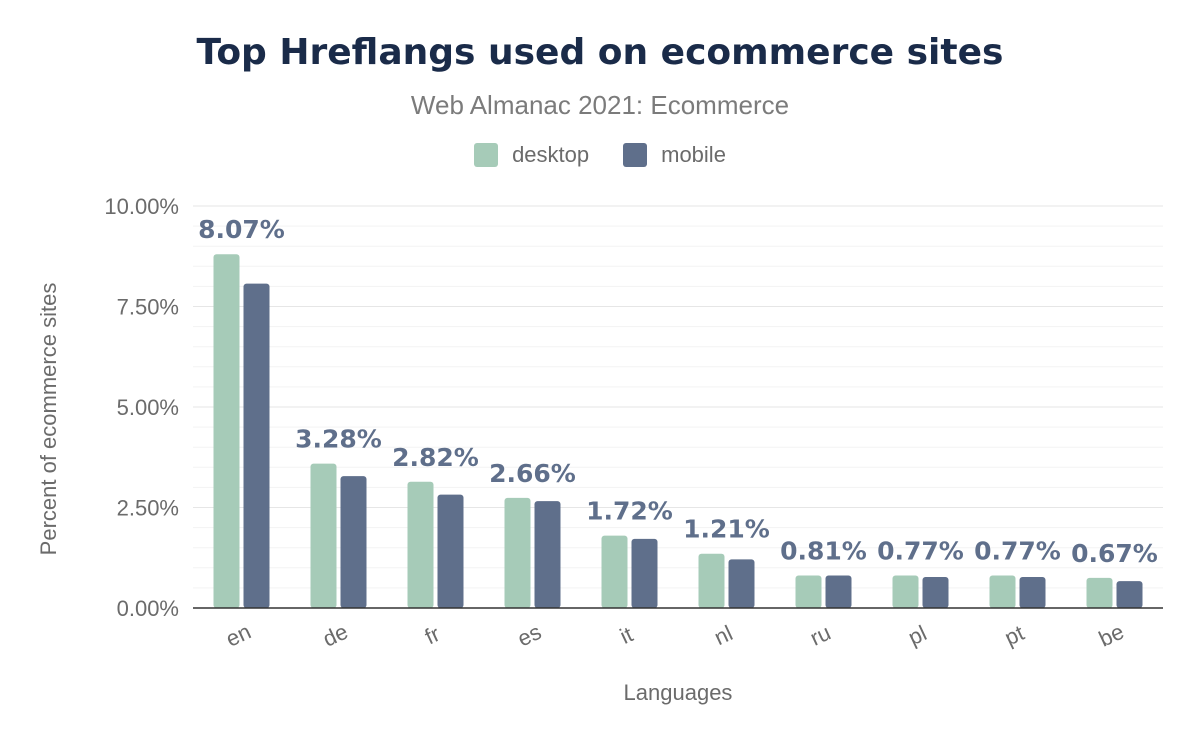 The width and height of the screenshot is (1200, 742). Describe the element at coordinates (1002, 591) in the screenshot. I see `bar-desktop-pt` at that location.